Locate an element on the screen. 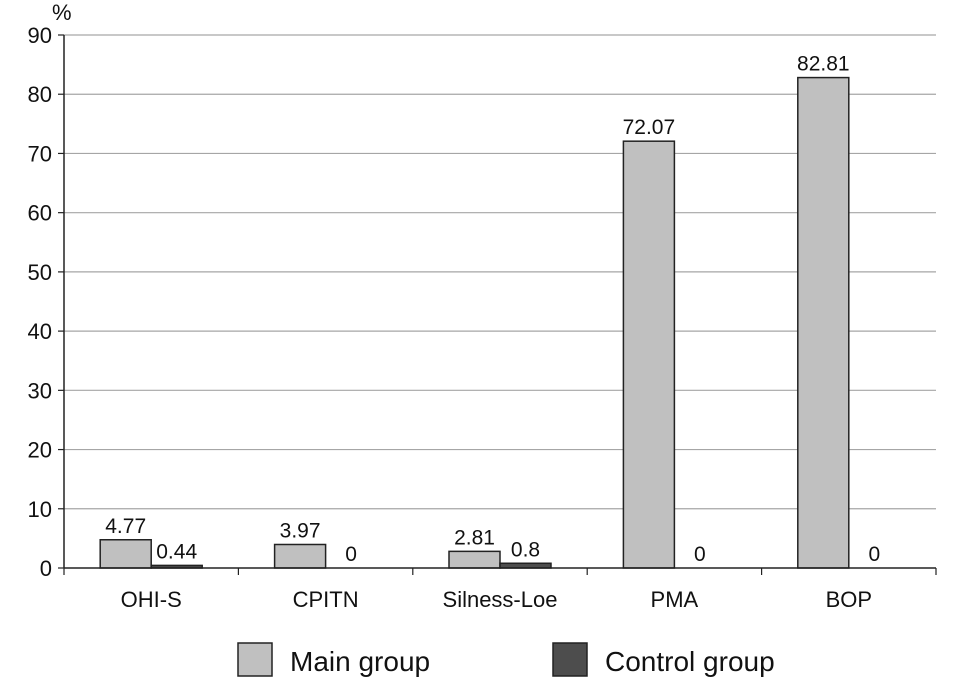 This screenshot has height=680, width=969. y-tick-label: 60 is located at coordinates (40, 213).